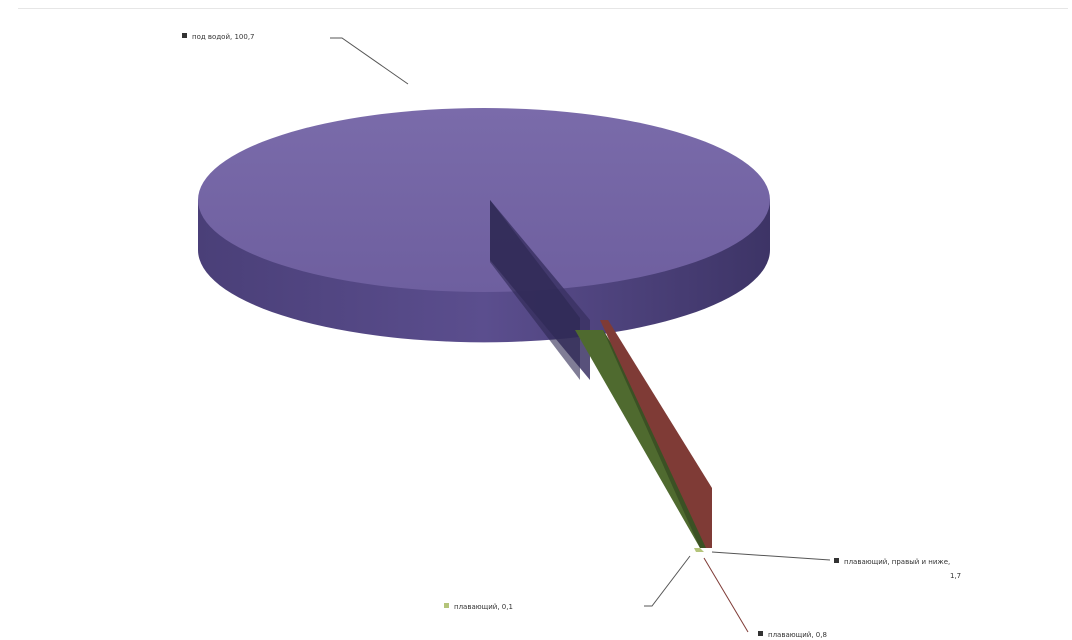 This screenshot has height=640, width=1072. What do you see at coordinates (771, 556) in the screenshot?
I see `leader-line-right` at bounding box center [771, 556].